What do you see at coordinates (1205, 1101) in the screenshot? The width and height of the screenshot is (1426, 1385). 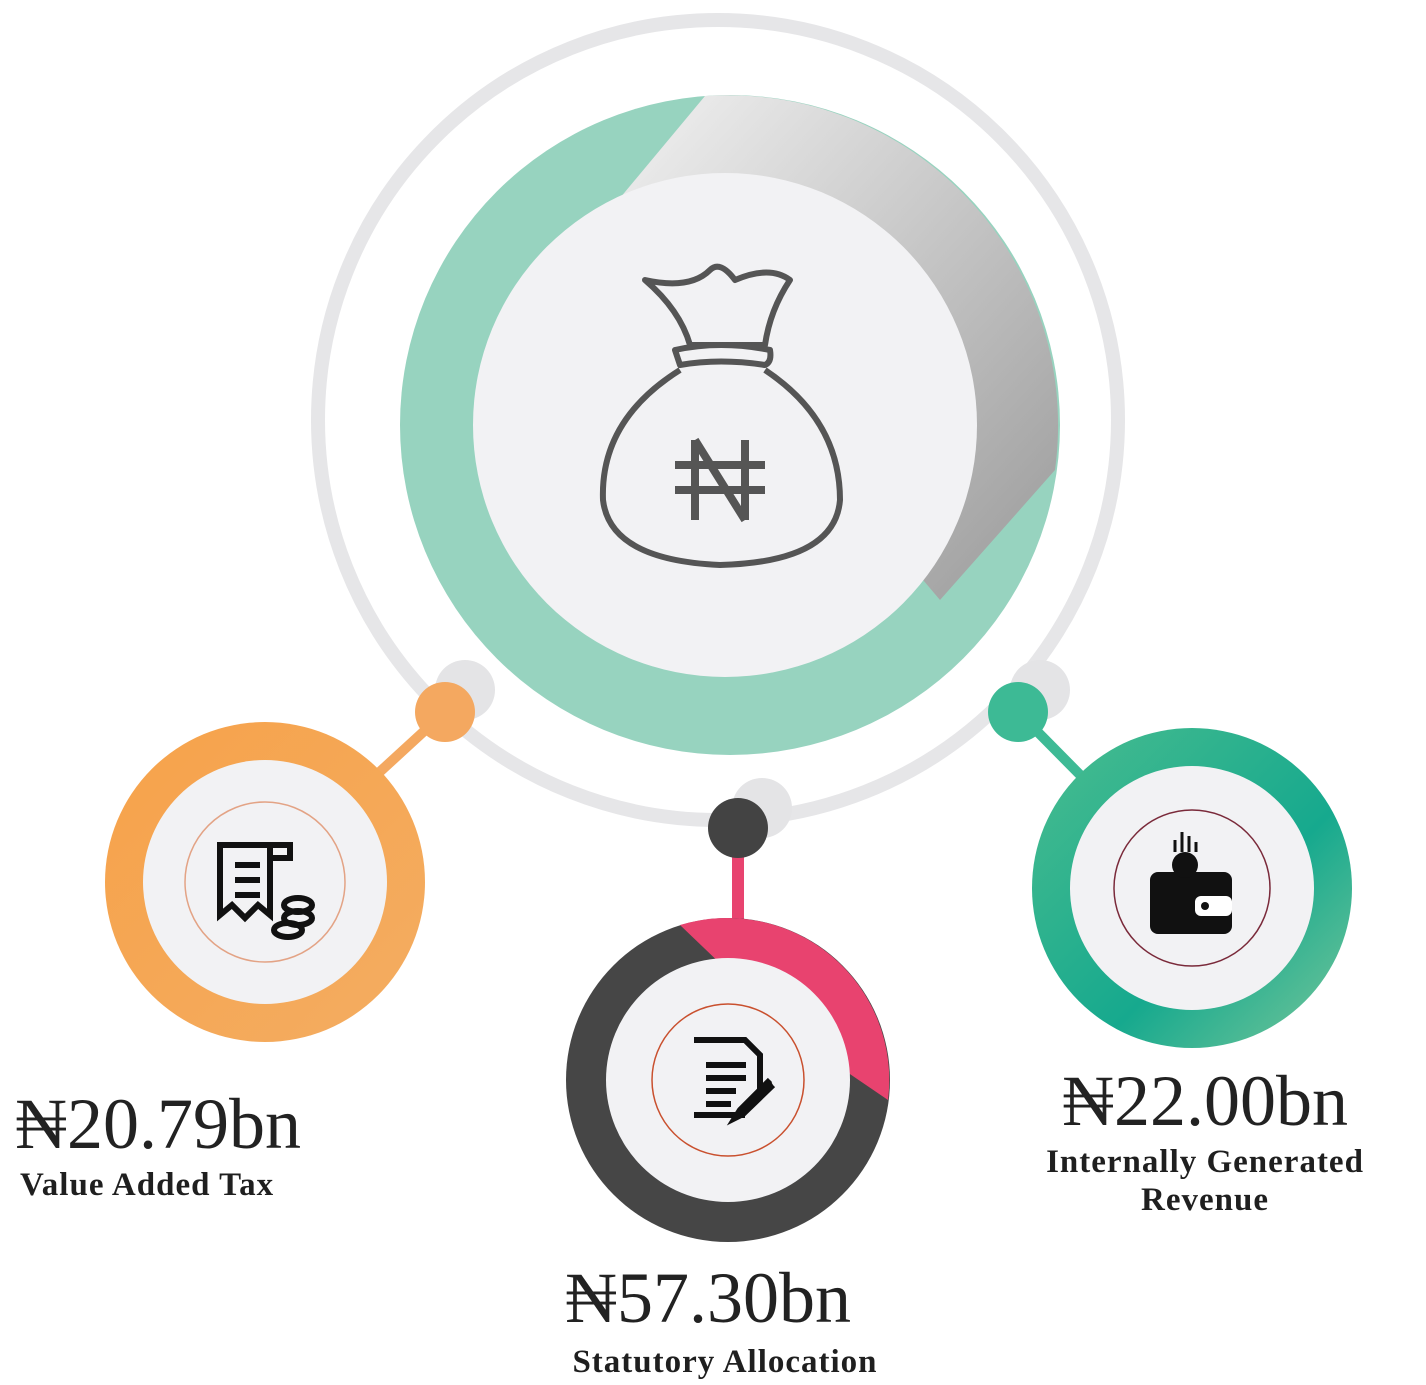 I see `amount: ₦22.00bn` at bounding box center [1205, 1101].